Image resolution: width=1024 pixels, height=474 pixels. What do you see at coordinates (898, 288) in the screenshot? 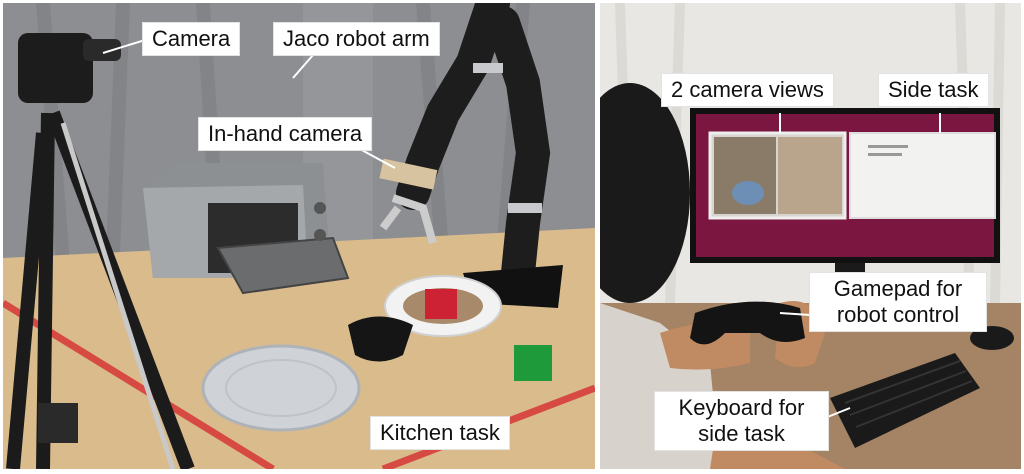
I see `label-gamepad-line1: Gamepad for` at bounding box center [898, 288].